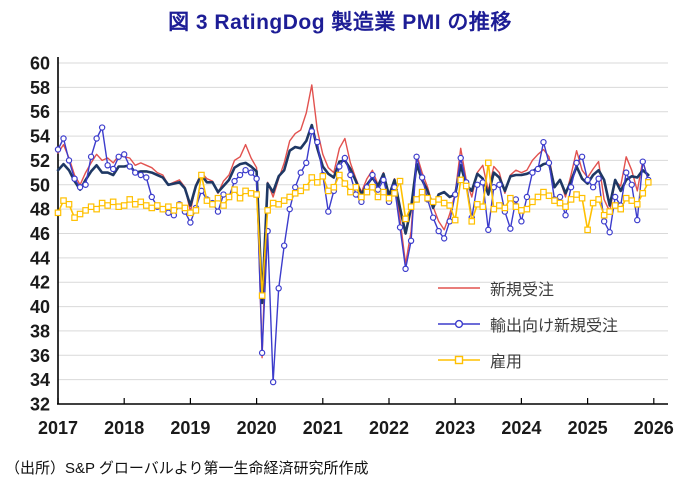  Describe the element at coordinates (40, 258) in the screenshot. I see `svg-text: 44` at that location.